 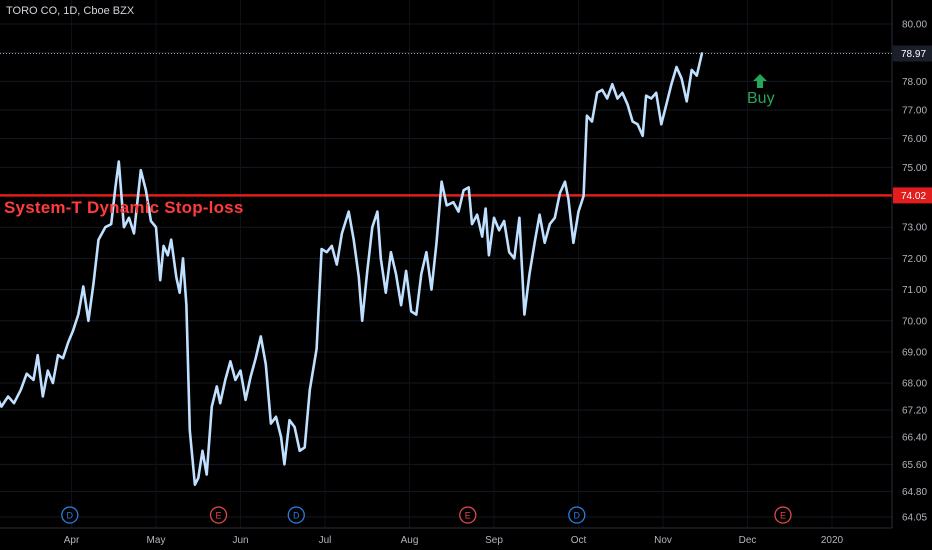 What do you see at coordinates (325, 540) in the screenshot?
I see `x-tick-label: Jul` at bounding box center [325, 540].